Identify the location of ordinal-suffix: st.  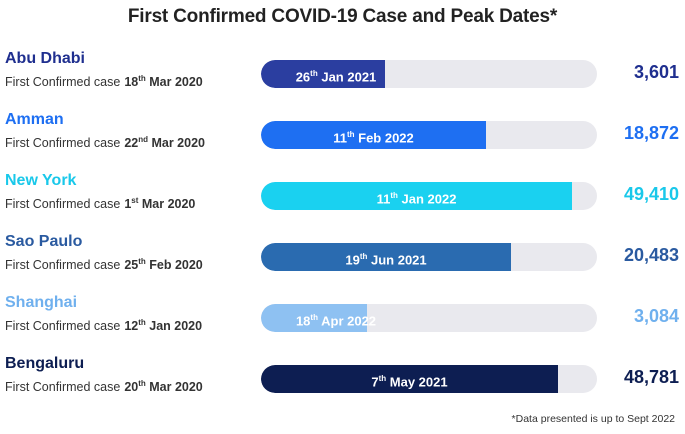
(135, 200).